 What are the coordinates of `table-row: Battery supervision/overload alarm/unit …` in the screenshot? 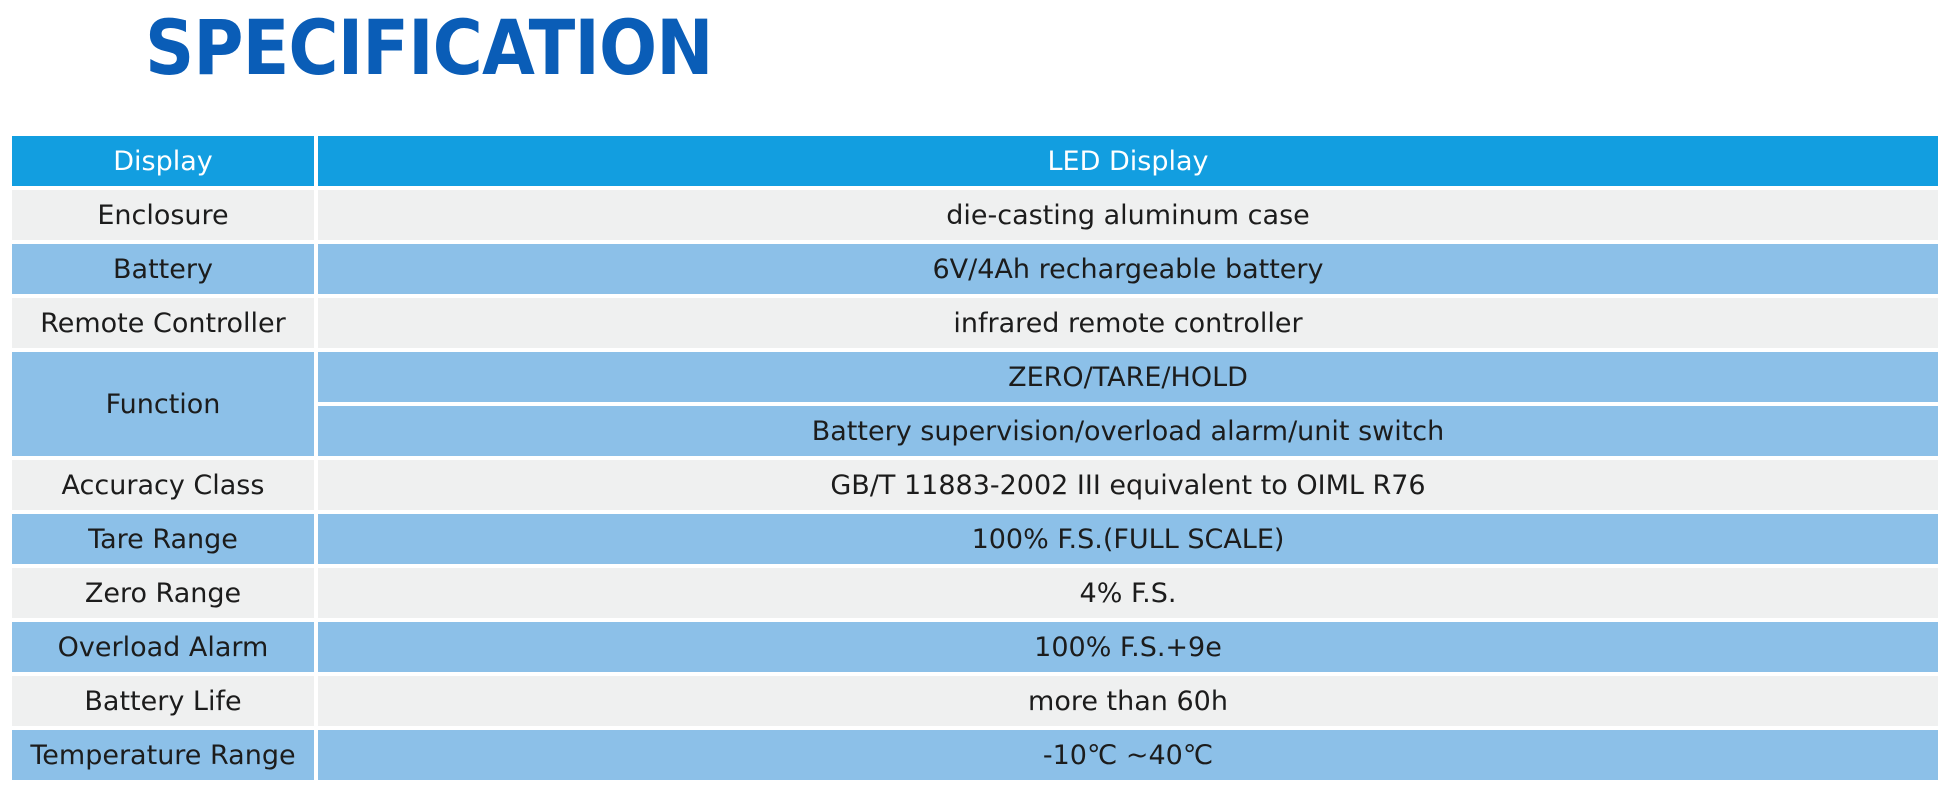 It's located at (975, 431).